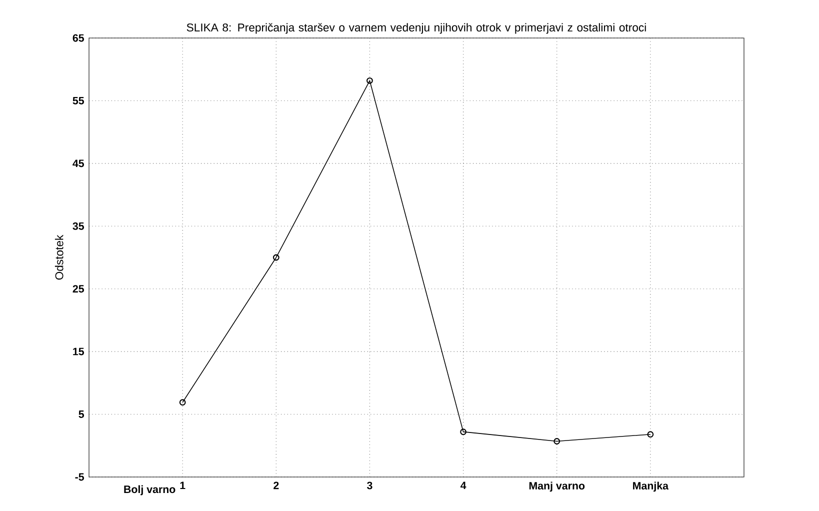 Image resolution: width=819 pixels, height=511 pixels. What do you see at coordinates (651, 487) in the screenshot?
I see `x-tick-label: Manjka` at bounding box center [651, 487].